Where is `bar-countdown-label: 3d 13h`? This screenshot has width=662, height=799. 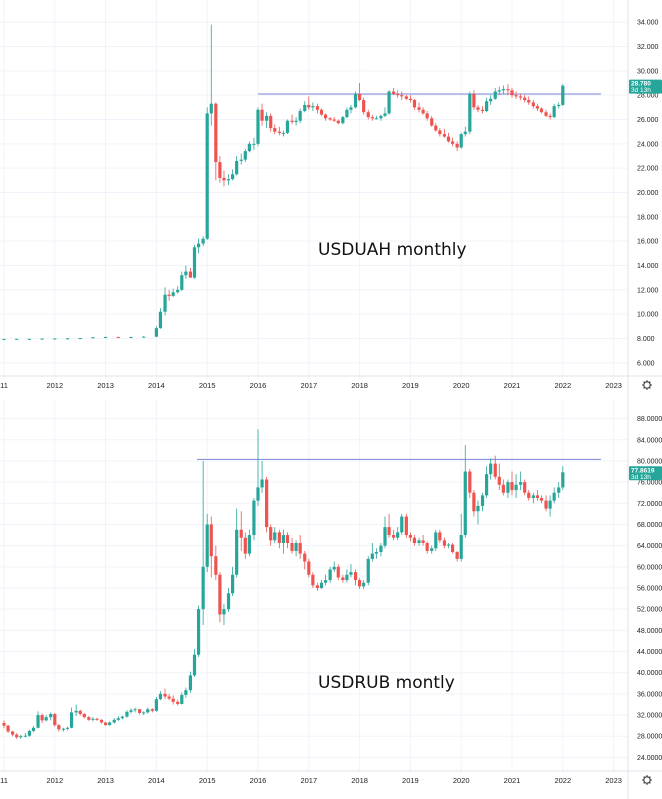
bar-countdown-label: 3d 13h is located at coordinates (641, 90).